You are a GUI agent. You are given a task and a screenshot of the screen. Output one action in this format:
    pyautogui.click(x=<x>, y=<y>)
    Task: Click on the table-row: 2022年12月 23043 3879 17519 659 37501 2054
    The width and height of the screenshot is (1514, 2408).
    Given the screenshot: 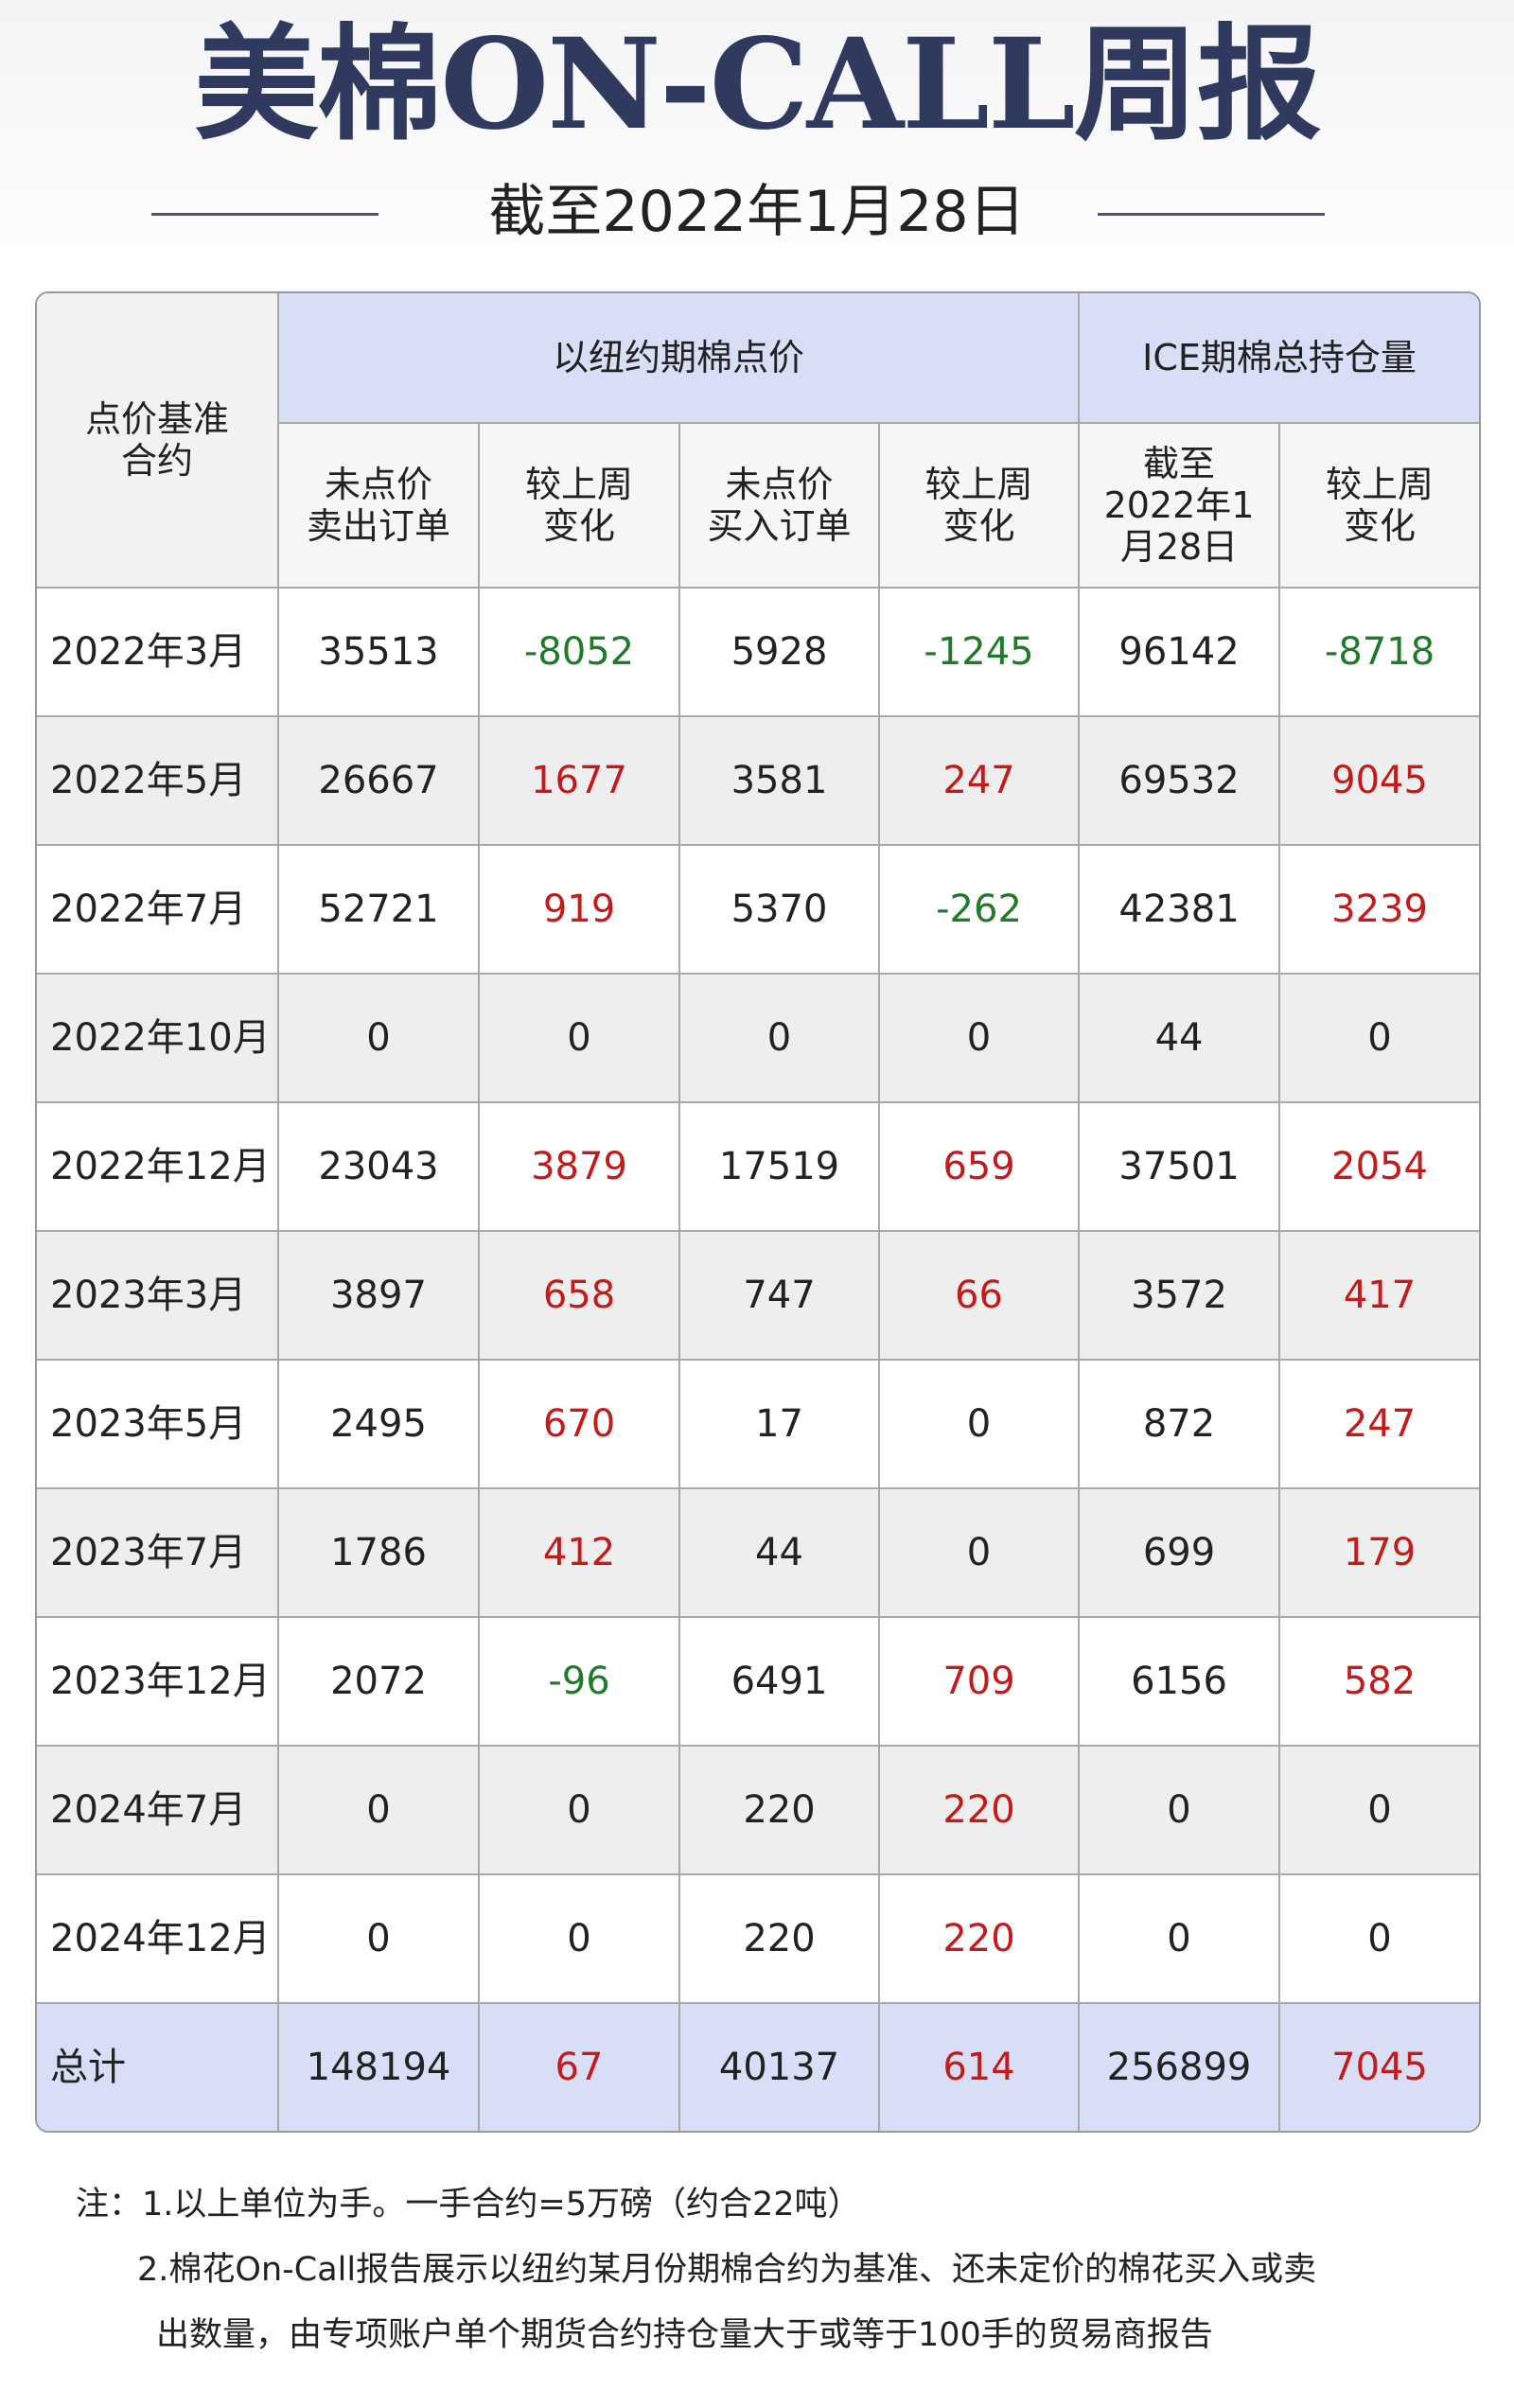 What is the action you would take?
    pyautogui.click(x=758, y=1166)
    